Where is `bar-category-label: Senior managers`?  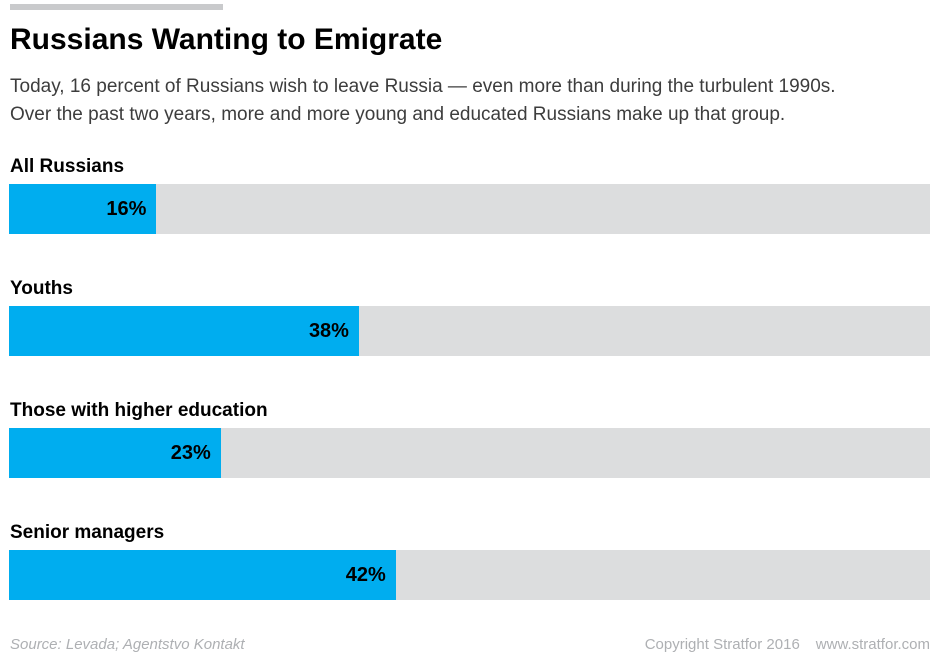 bar-category-label: Senior managers is located at coordinates (87, 532).